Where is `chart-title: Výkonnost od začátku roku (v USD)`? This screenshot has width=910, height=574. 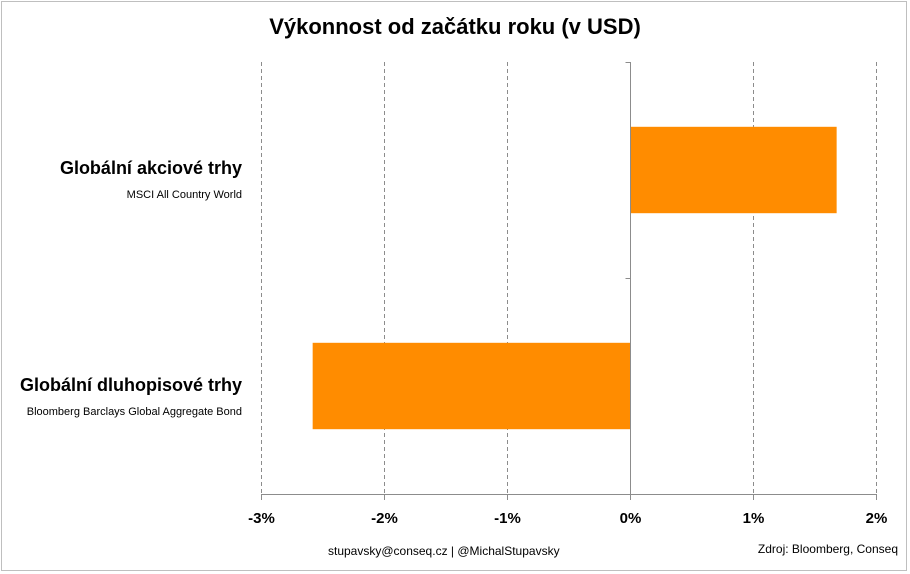 chart-title: Výkonnost od začátku roku (v USD) is located at coordinates (455, 26).